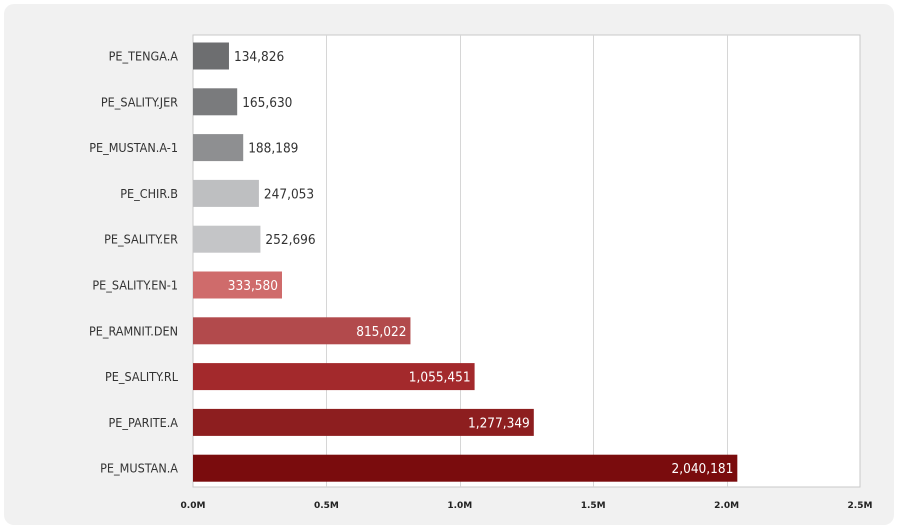 This screenshot has width=898, height=529. Describe the element at coordinates (326, 506) in the screenshot. I see `x-tick-label: 0.5M` at that location.